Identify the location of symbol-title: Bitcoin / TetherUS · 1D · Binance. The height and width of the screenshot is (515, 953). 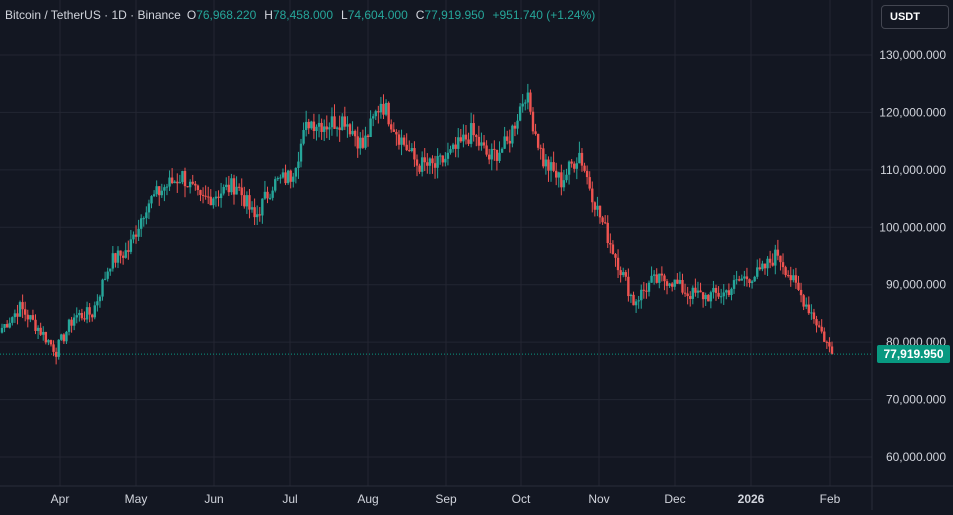
(93, 15).